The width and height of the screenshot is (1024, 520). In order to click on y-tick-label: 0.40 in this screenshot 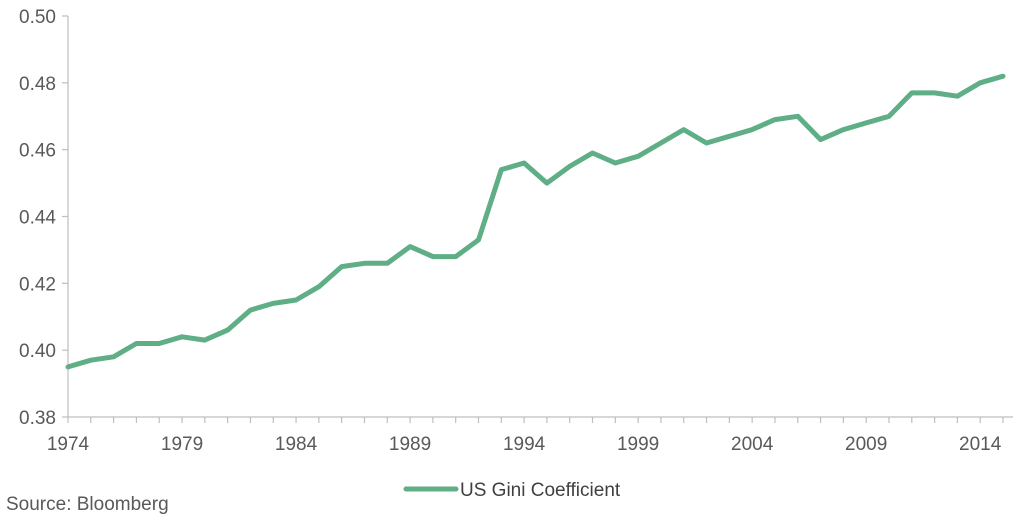, I will do `click(37, 351)`.